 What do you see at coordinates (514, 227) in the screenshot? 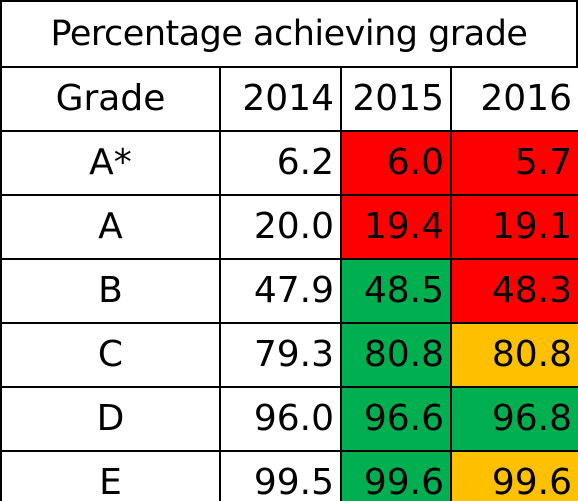
I see `value-cell: 19.1` at bounding box center [514, 227].